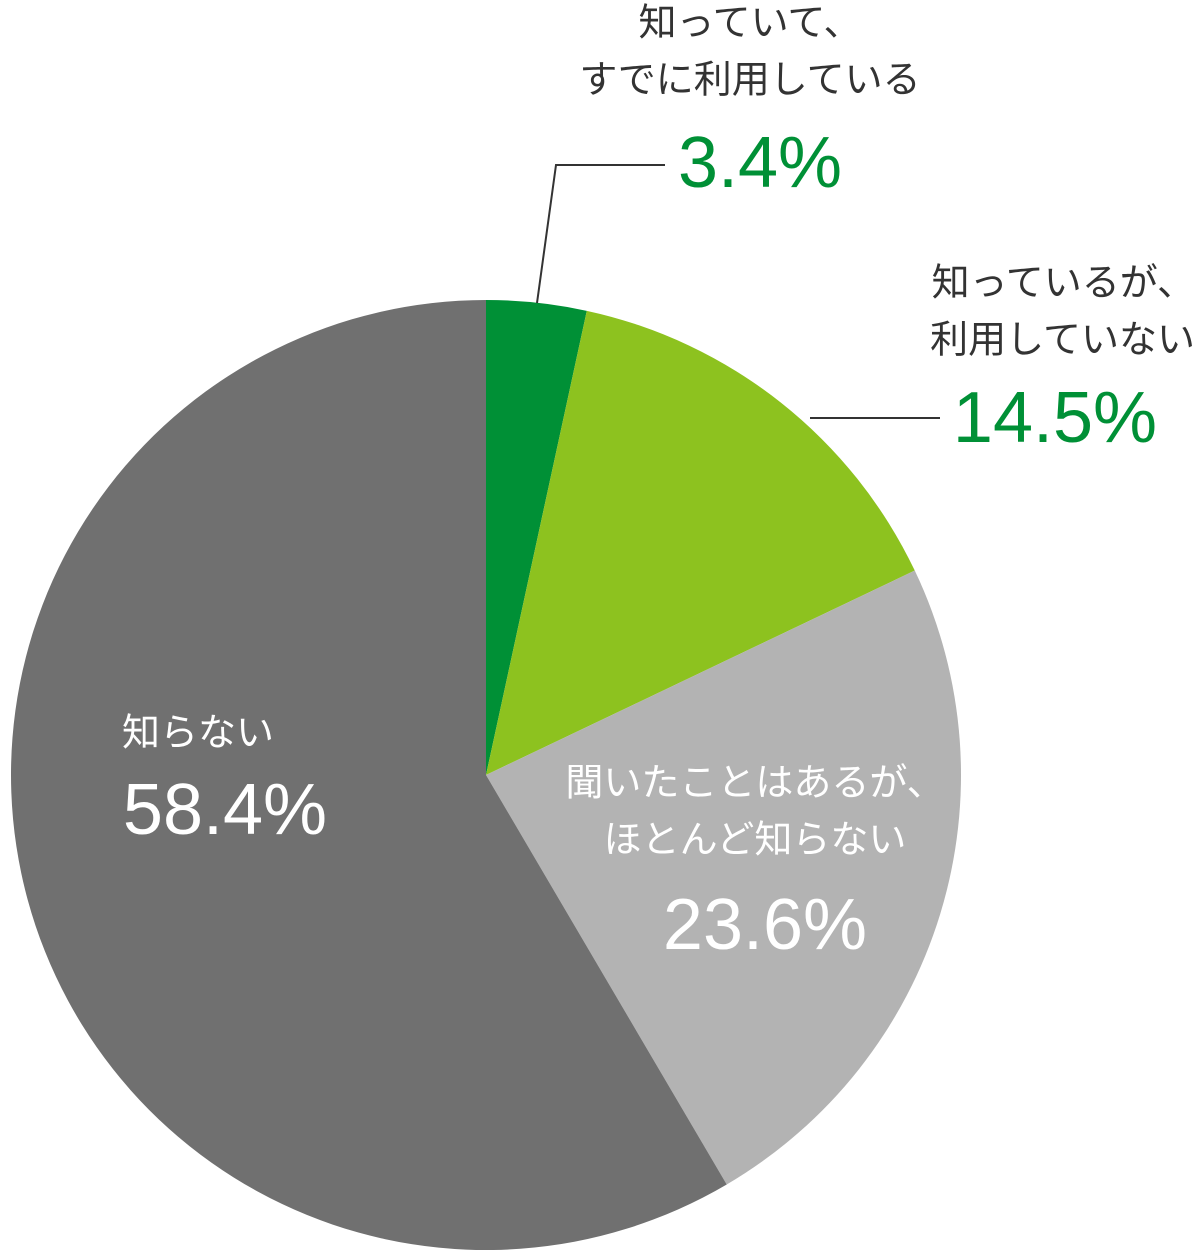 The height and width of the screenshot is (1253, 1200). What do you see at coordinates (755, 840) in the screenshot?
I see `slice-label: ほとんど知らない` at bounding box center [755, 840].